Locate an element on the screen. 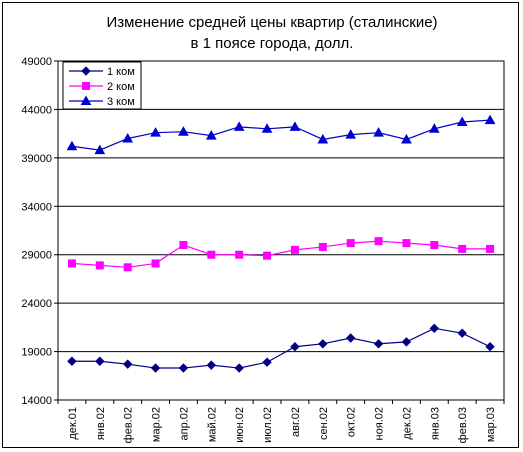 The image size is (523, 452). x-tick-label: дек.02 is located at coordinates (407, 423).